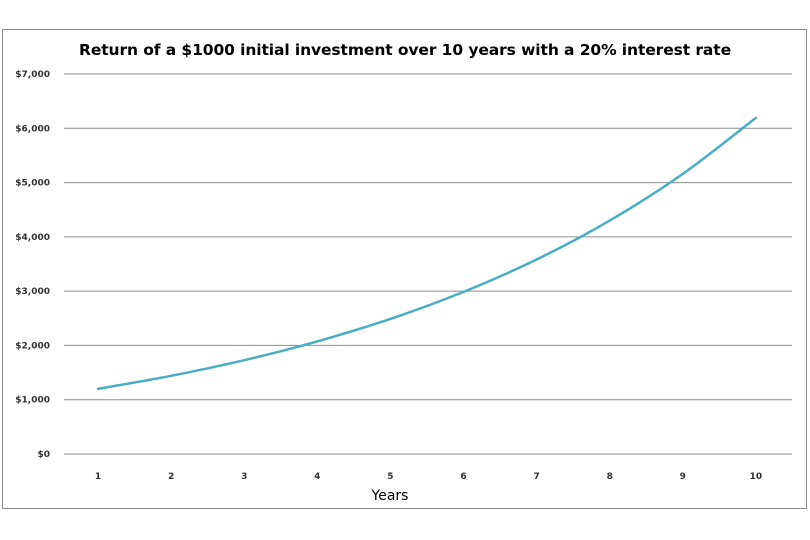 Image resolution: width=810 pixels, height=540 pixels. I want to click on x-tick-label: 7, so click(536, 477).